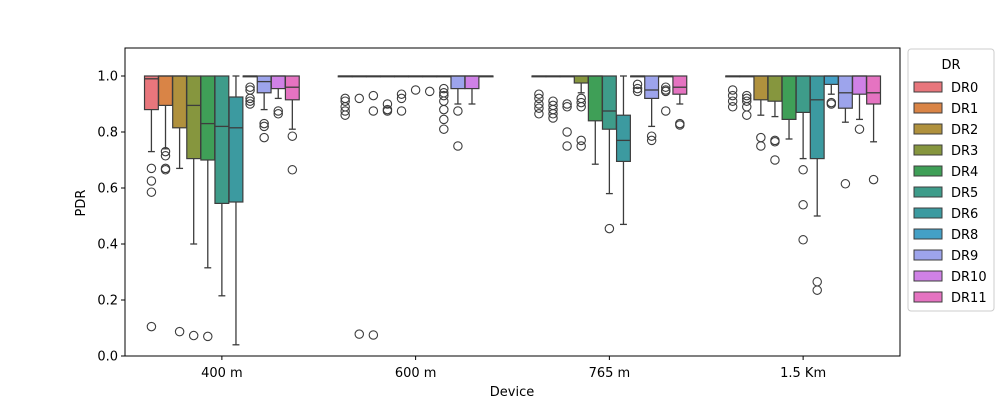  What do you see at coordinates (803, 373) in the screenshot?
I see `x-tick-label: 1.5 Km` at bounding box center [803, 373].